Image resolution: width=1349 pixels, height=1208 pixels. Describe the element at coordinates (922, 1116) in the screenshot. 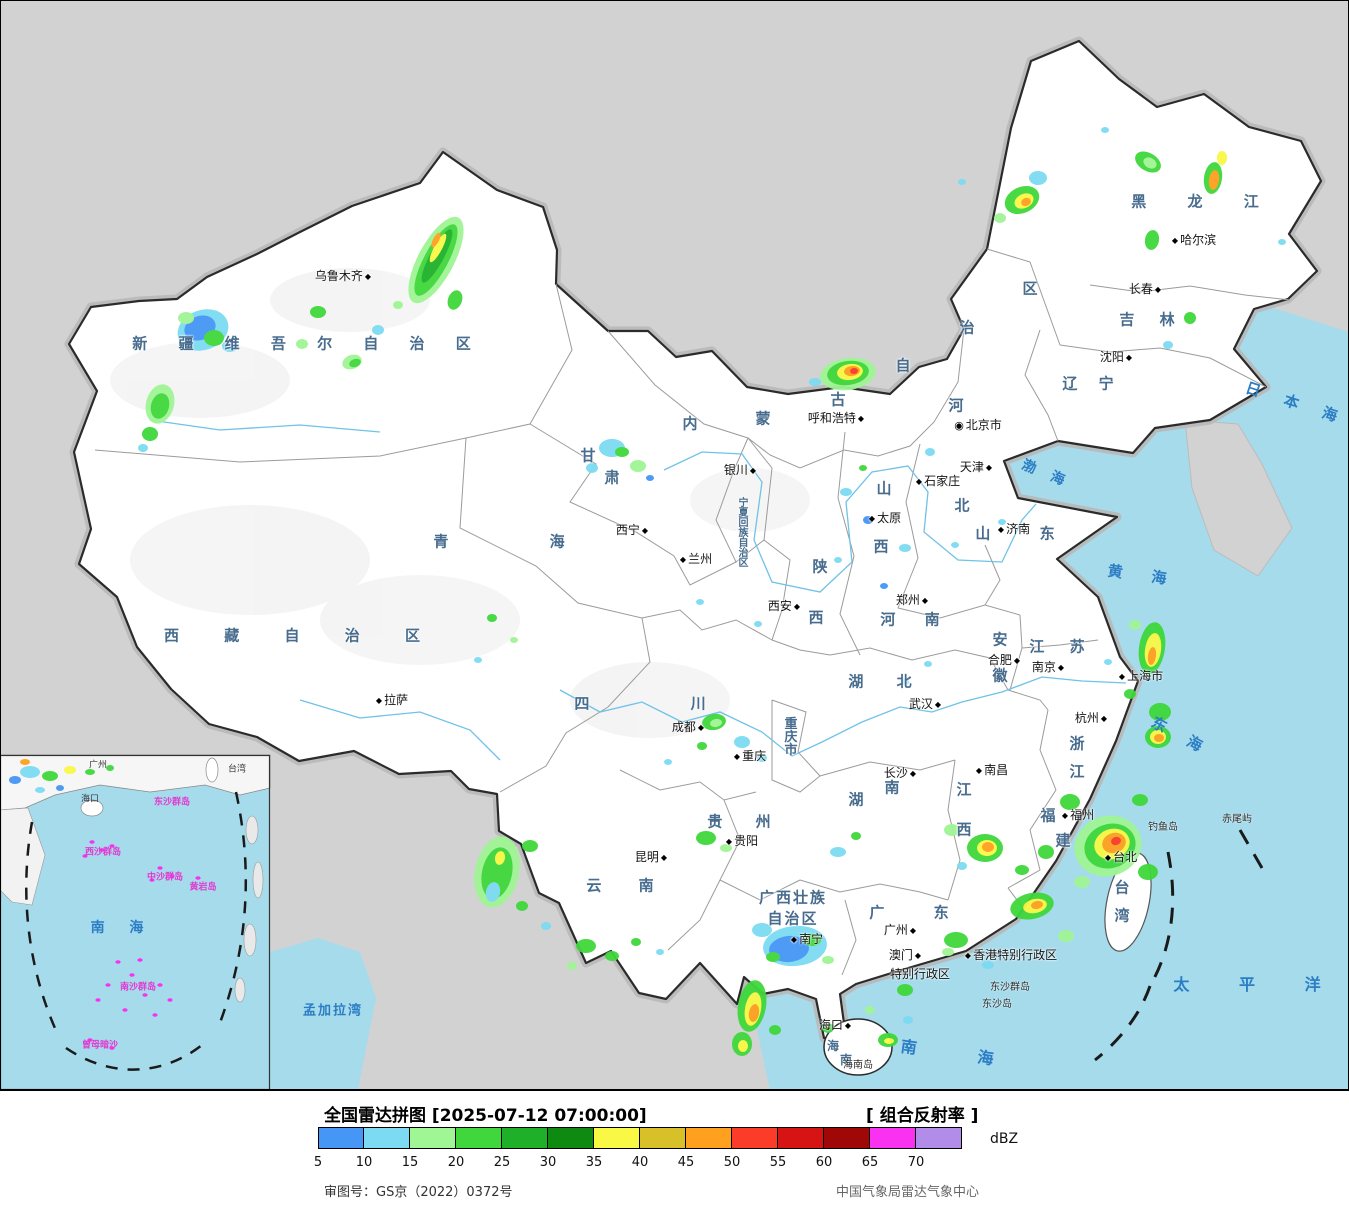

I see `product-name: [ 组合反射率 ]` at that location.